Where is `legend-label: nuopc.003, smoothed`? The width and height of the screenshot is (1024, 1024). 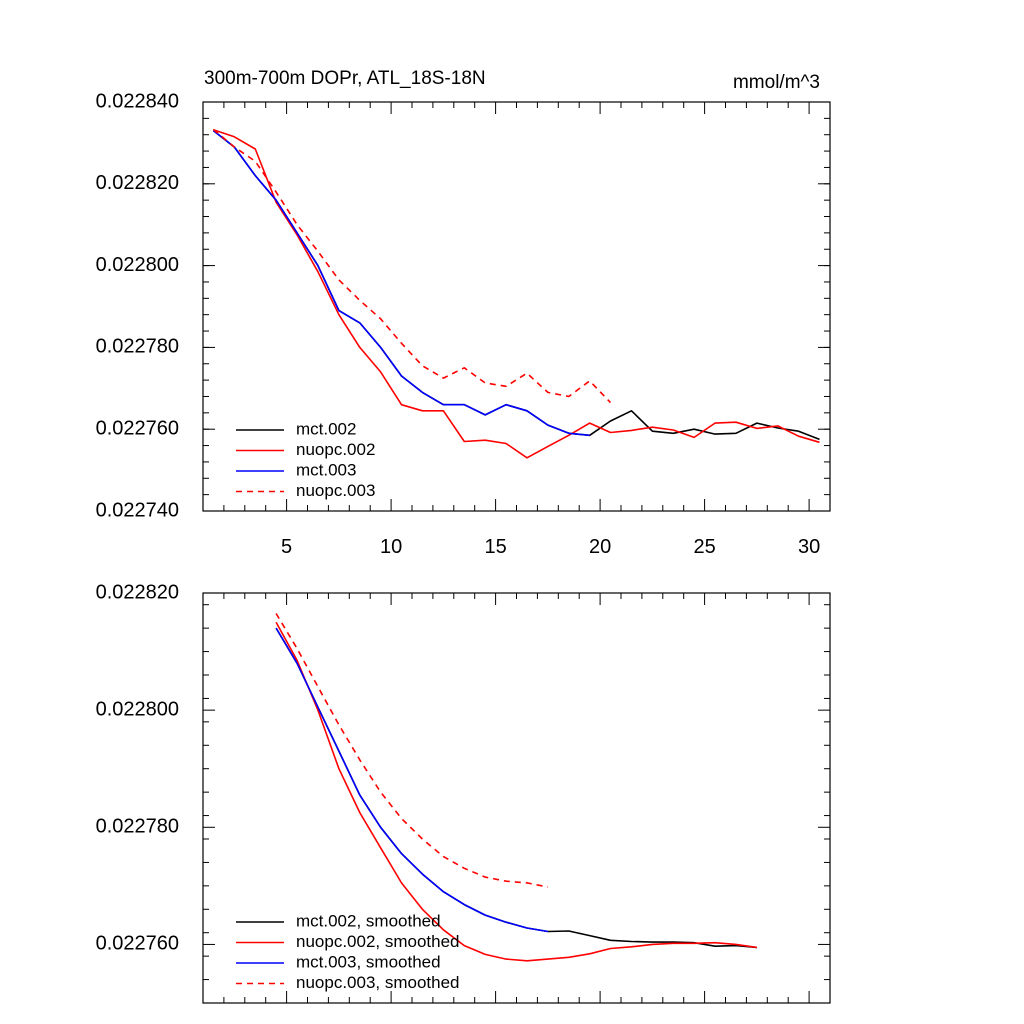
legend-label: nuopc.003, smoothed is located at coordinates (378, 982).